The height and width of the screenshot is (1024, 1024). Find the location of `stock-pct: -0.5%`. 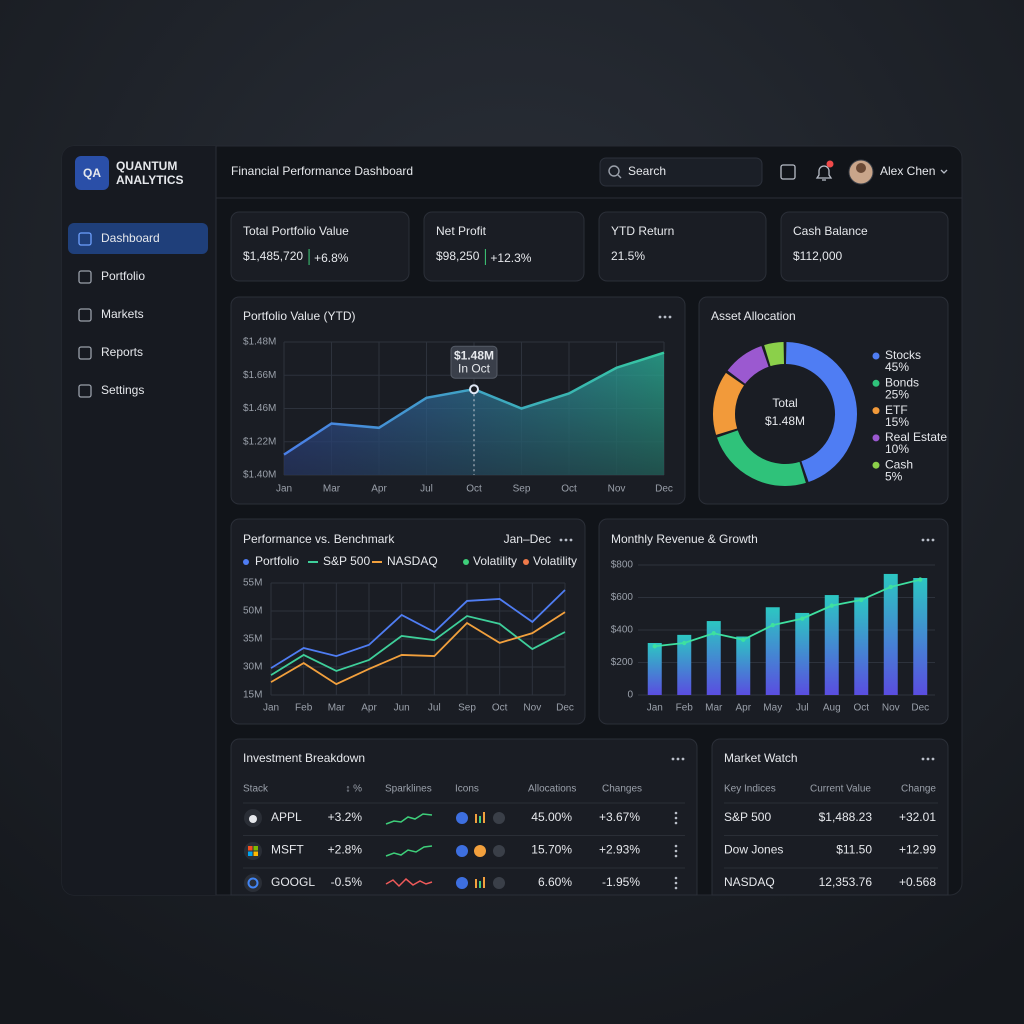

stock-pct: -0.5% is located at coordinates (347, 882).